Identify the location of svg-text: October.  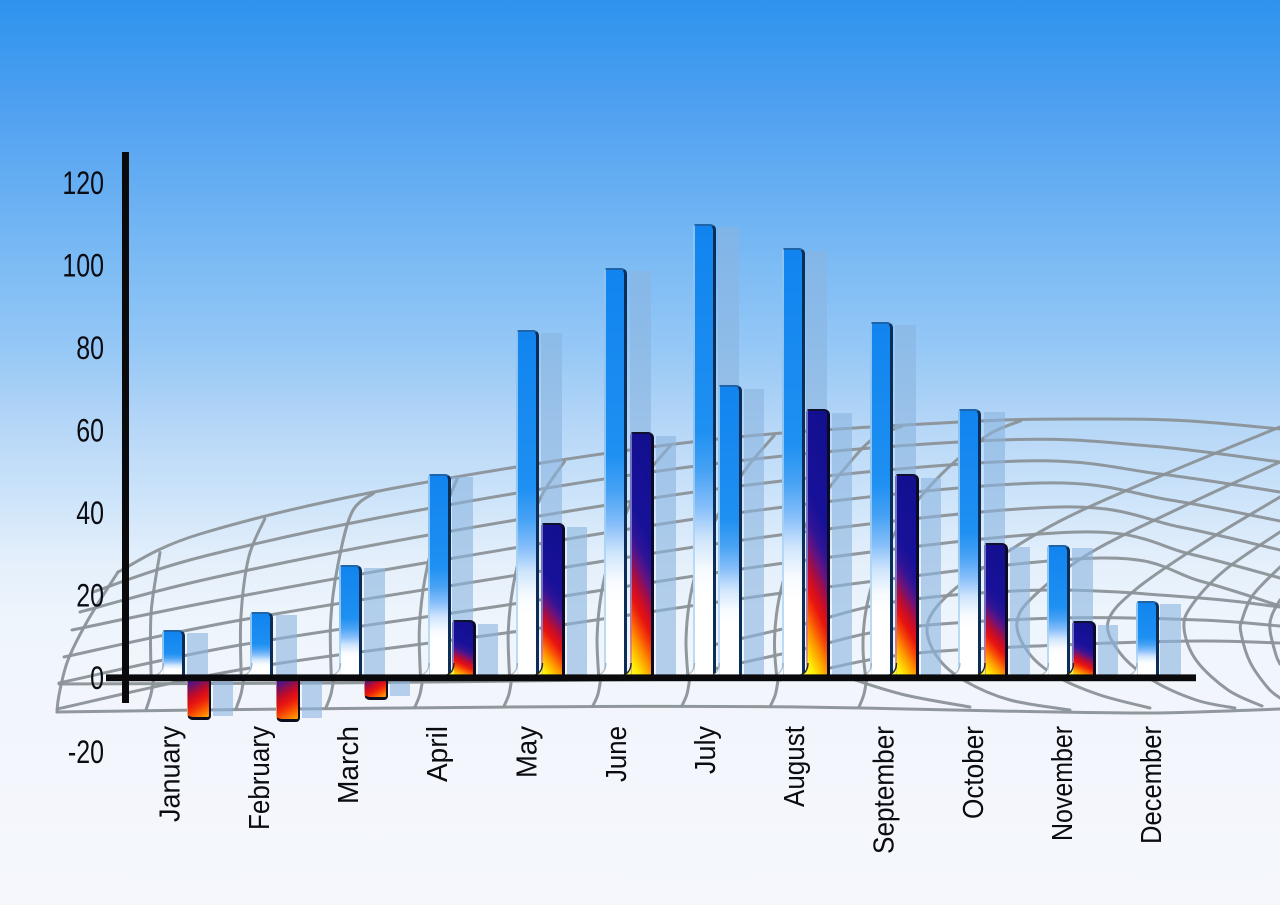
(974, 772).